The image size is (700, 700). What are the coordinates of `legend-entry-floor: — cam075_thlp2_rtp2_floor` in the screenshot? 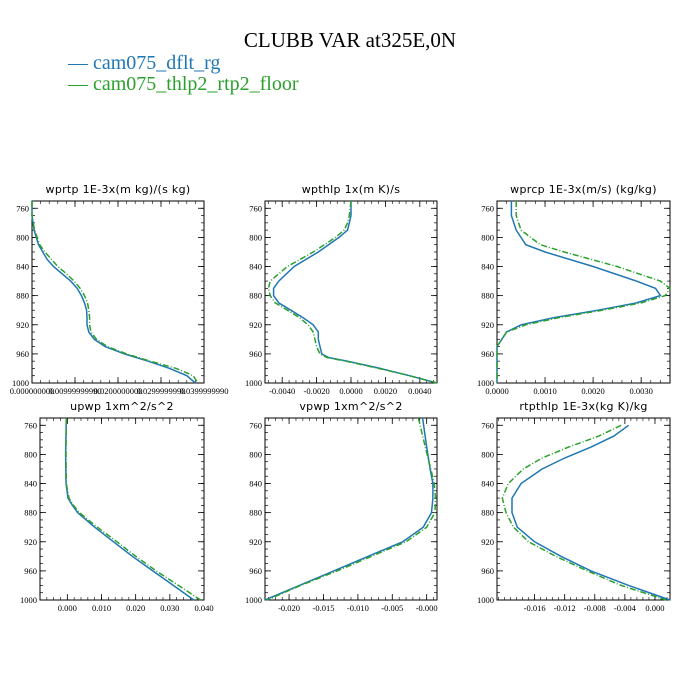 It's located at (183, 84).